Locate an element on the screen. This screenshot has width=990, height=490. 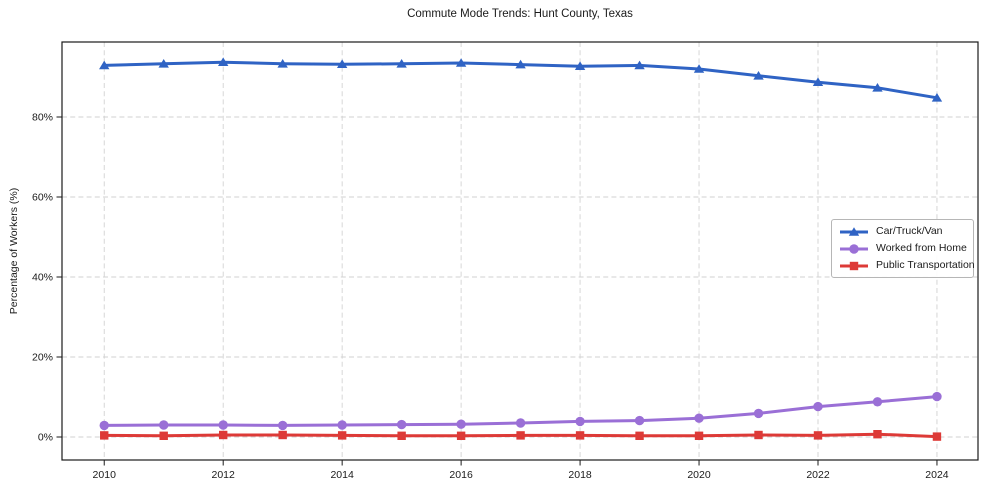
x-tick-label: 2010 is located at coordinates (105, 475).